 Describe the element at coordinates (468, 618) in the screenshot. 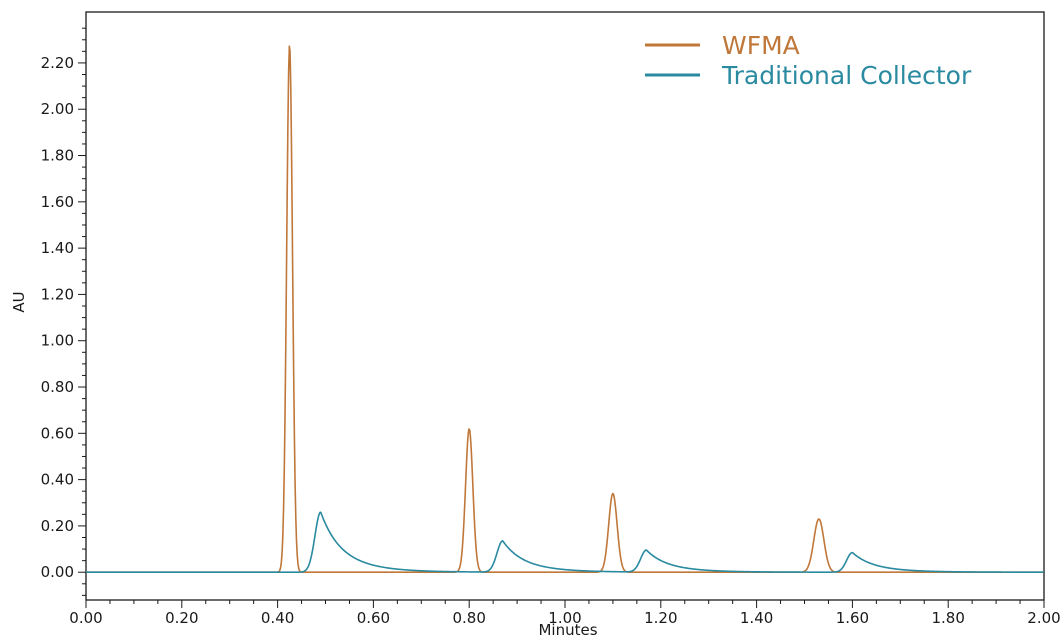

I see `x-tick-label: 0.80` at that location.